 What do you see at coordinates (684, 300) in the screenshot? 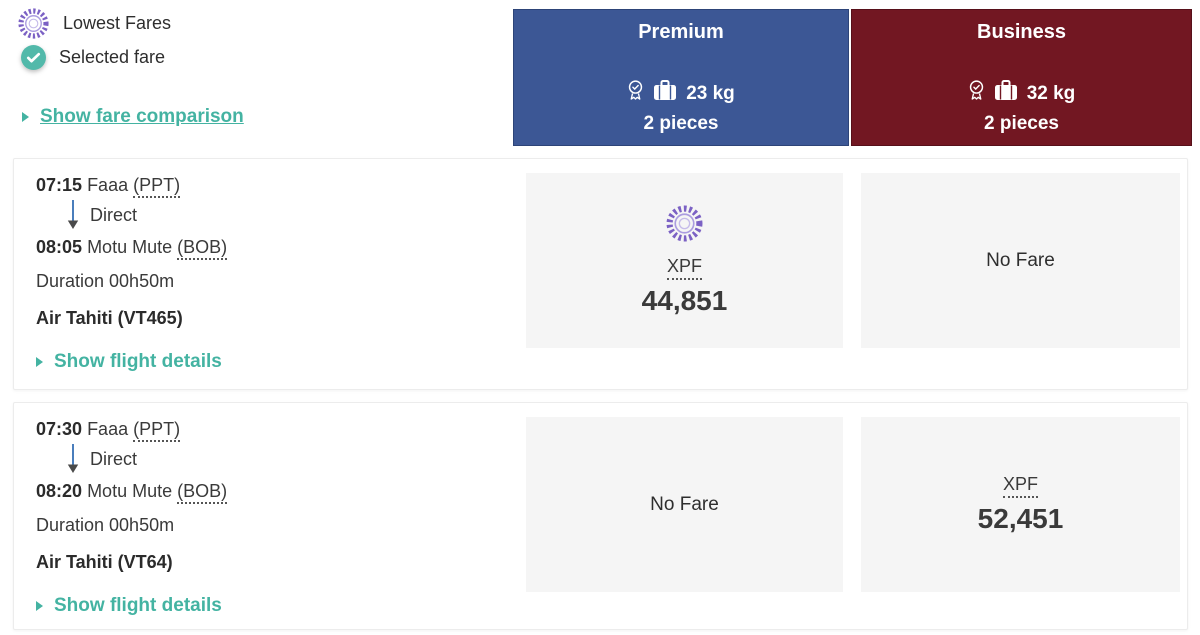
I see `fare-amount: 44,851` at bounding box center [684, 300].